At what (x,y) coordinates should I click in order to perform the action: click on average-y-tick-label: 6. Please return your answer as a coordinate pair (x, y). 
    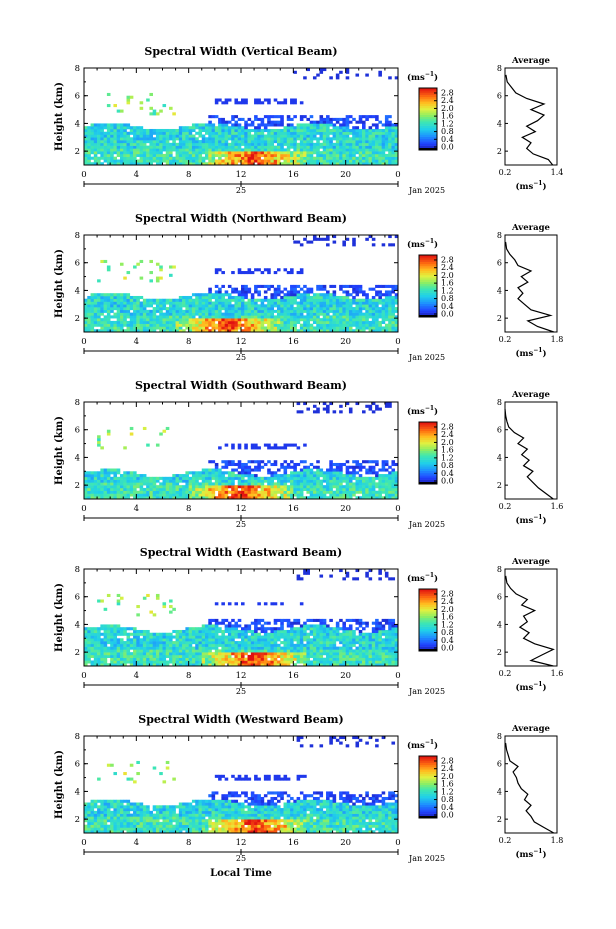
    Looking at the image, I should click on (499, 96).